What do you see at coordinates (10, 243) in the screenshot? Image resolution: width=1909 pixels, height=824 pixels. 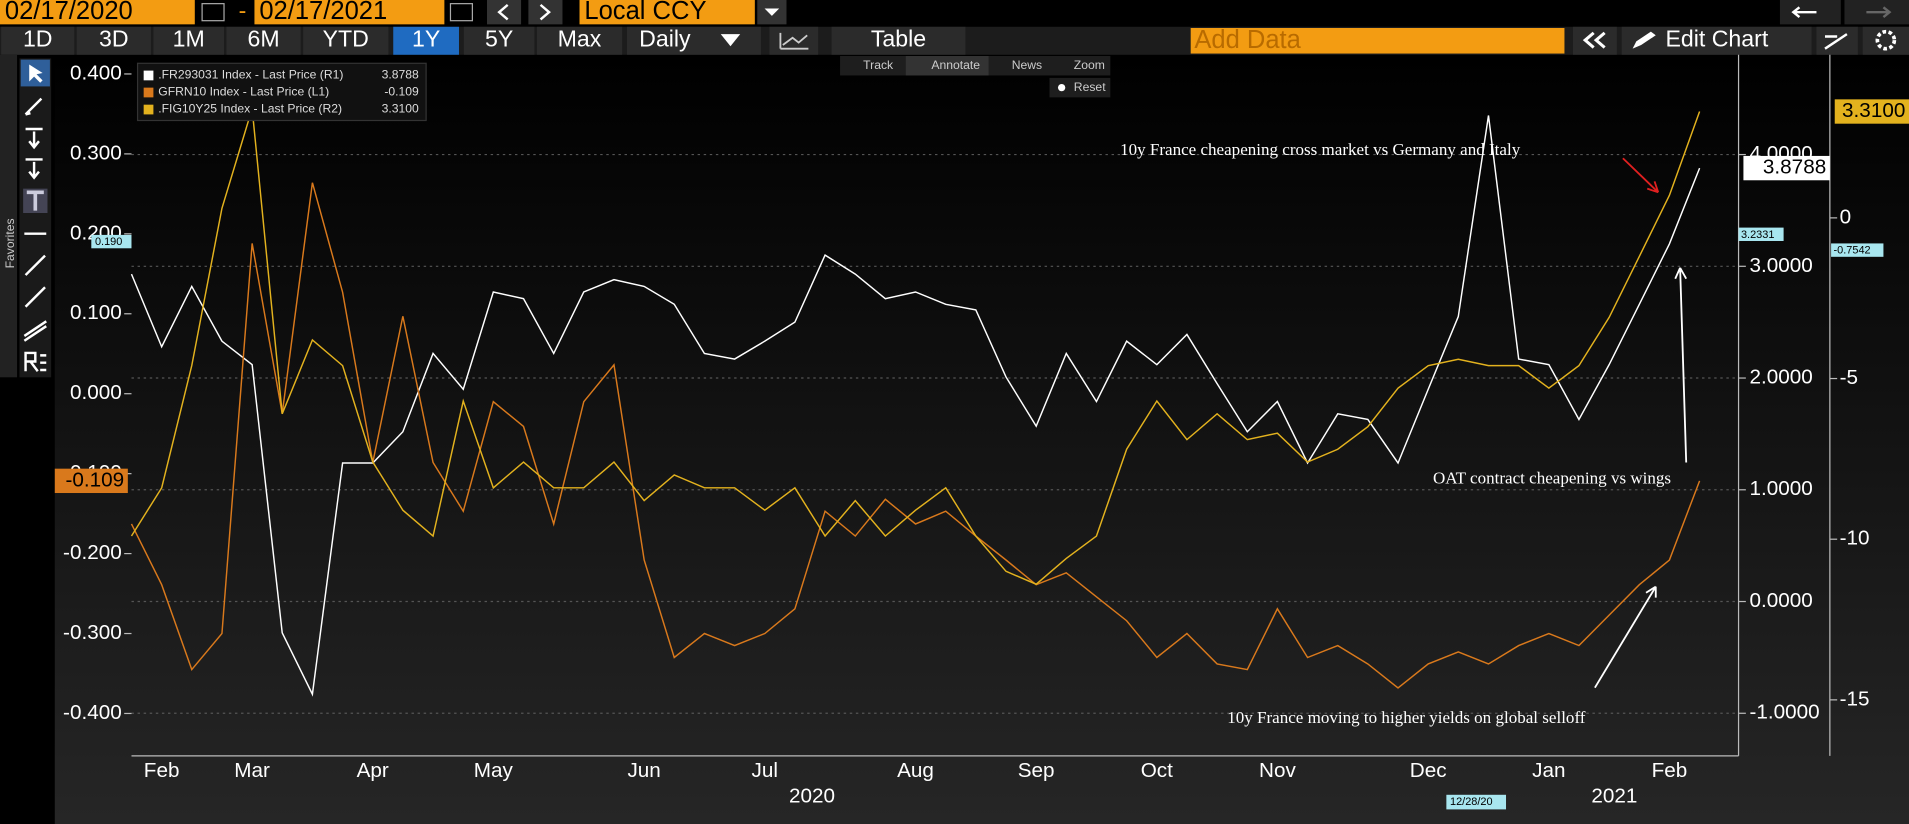 I see `favorites-label: Favorites` at bounding box center [10, 243].